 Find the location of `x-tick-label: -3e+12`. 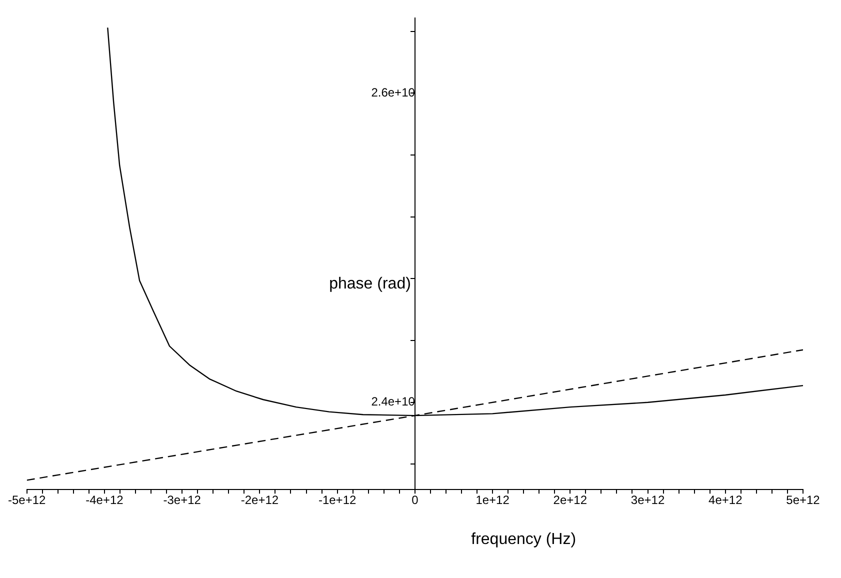

x-tick-label: -3e+12 is located at coordinates (182, 500).